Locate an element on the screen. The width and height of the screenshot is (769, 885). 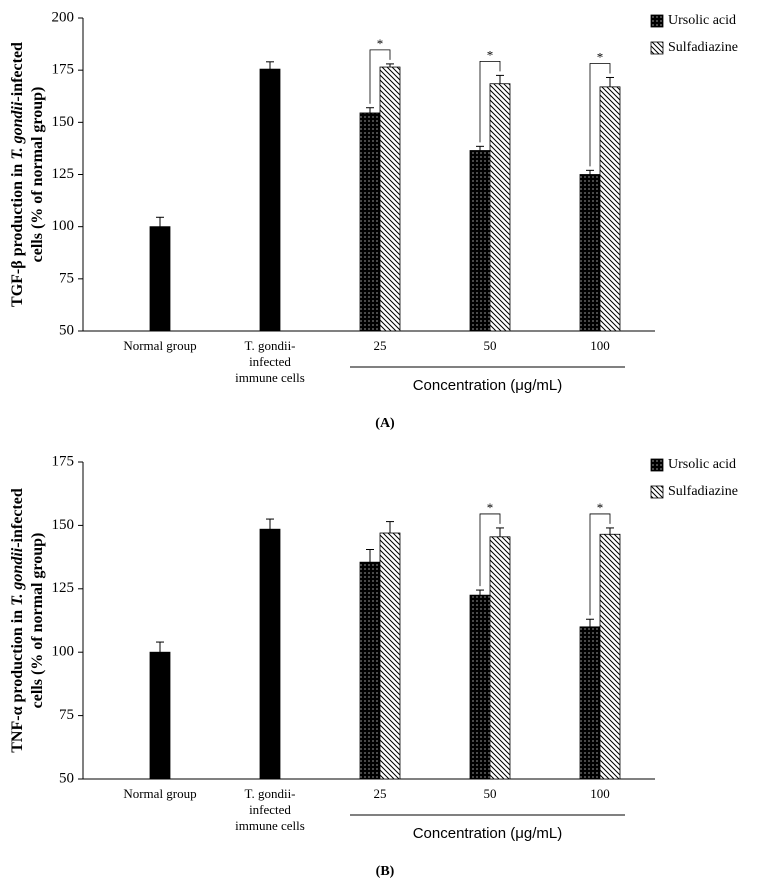
y-axis-label: TNF-α production in T. gondii-infected is located at coordinates (17, 620).